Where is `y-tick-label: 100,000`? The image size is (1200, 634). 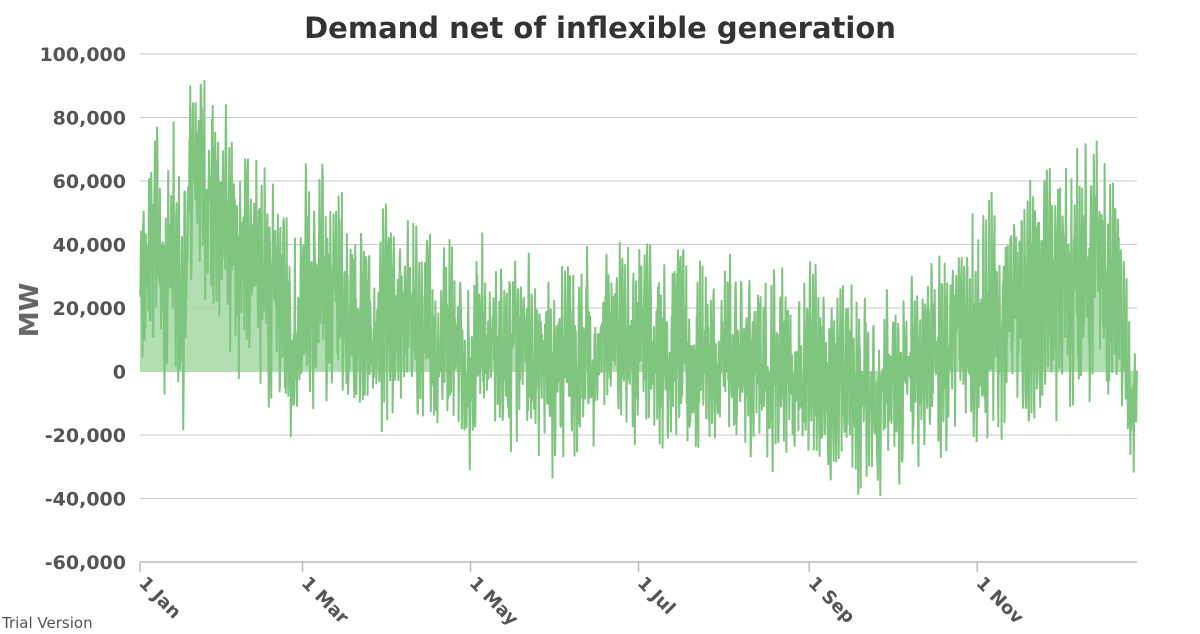 y-tick-label: 100,000 is located at coordinates (82, 55).